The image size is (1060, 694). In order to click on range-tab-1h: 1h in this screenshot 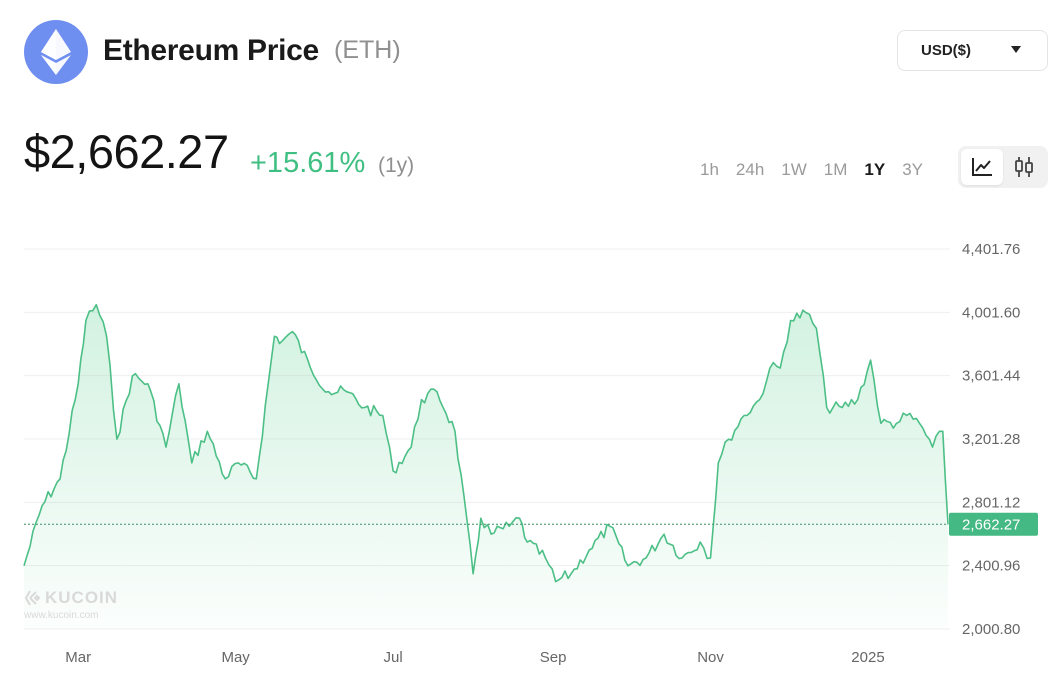, I will do `click(709, 169)`.